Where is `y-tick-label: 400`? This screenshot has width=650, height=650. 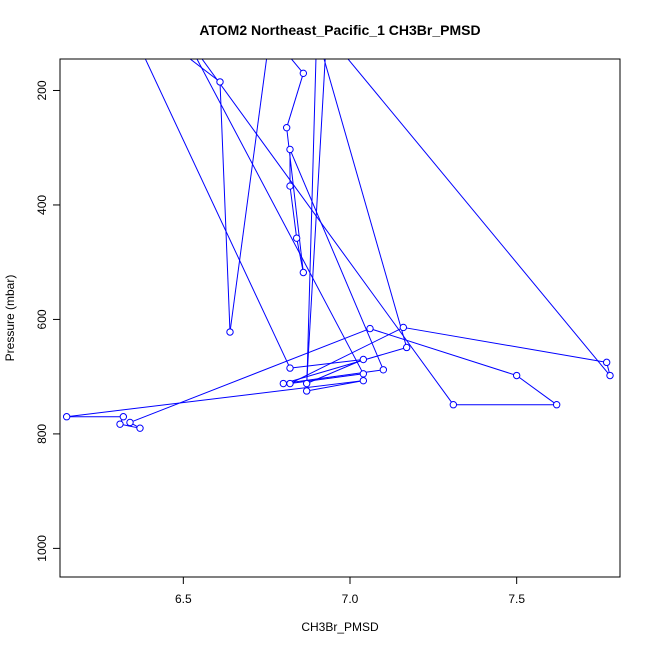
y-tick-label: 400 is located at coordinates (42, 205).